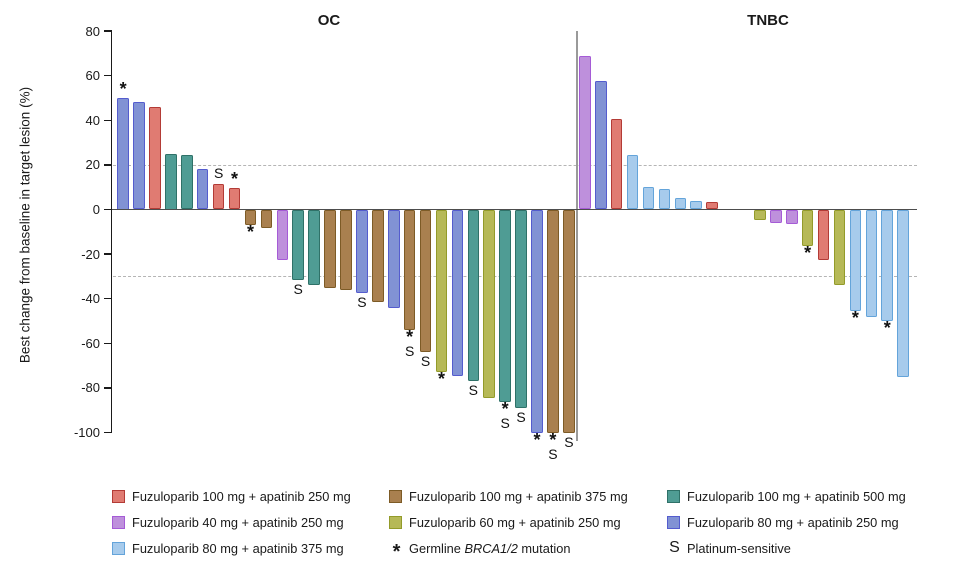  Describe the element at coordinates (768, 20) in the screenshot. I see `panel-title-tnbc: TNBC` at that location.